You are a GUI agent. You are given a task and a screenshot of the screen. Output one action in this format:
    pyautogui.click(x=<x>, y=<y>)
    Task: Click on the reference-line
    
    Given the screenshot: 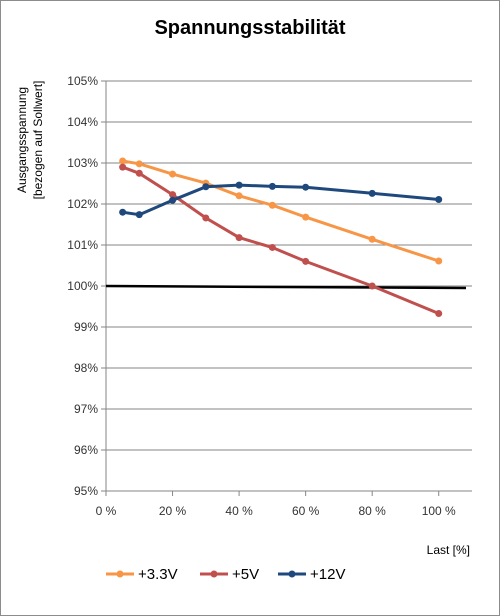 What is the action you would take?
    pyautogui.click(x=286, y=287)
    